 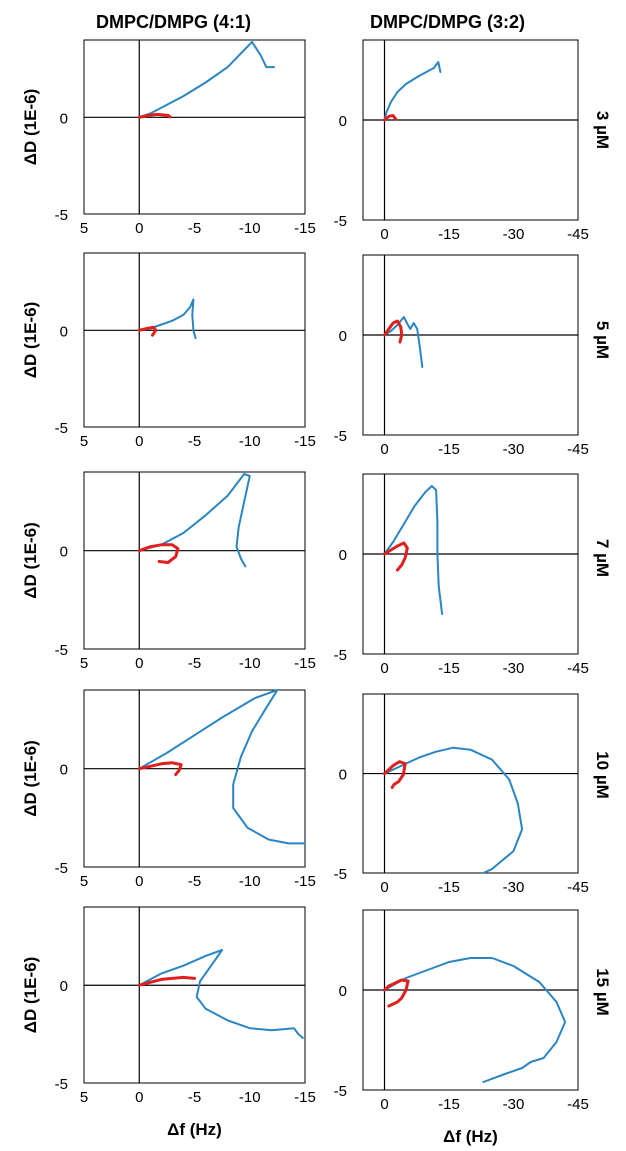 I want to click on panel-b3-xtick-label: -45, so click(x=578, y=234).